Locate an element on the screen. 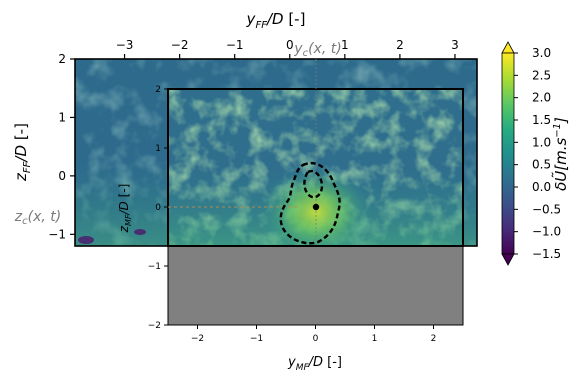  mid-field-x-tick-label: −1 is located at coordinates (256, 339).